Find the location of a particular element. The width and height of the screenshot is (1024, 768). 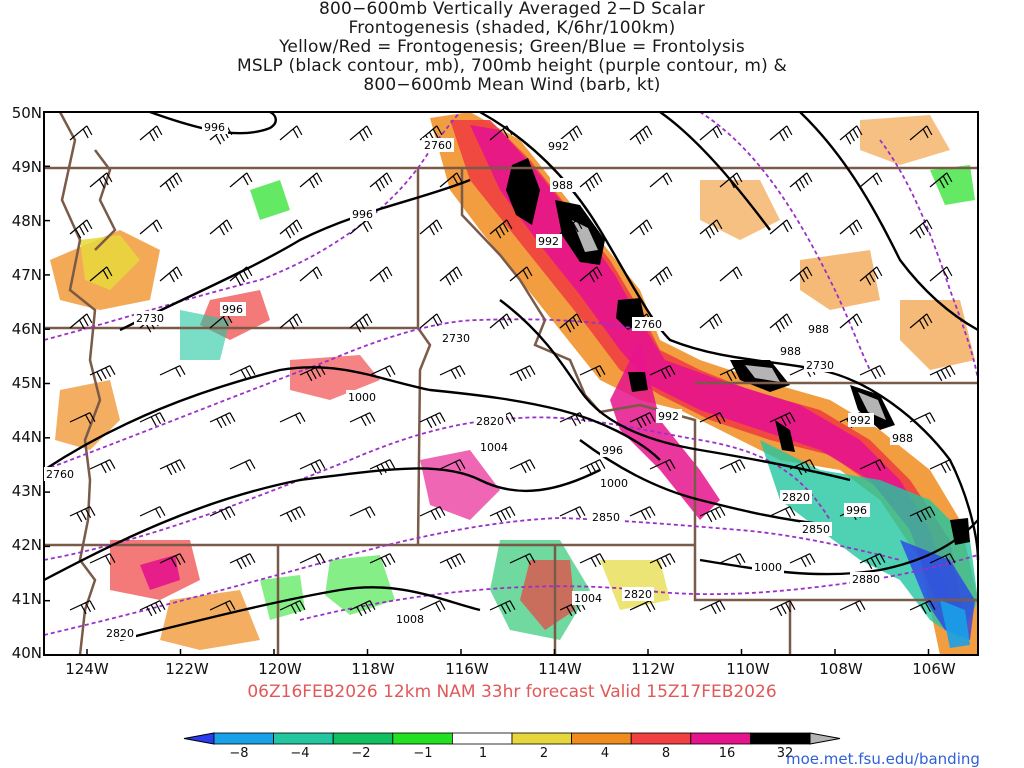

lat-label: 49N is located at coordinates (26, 167).